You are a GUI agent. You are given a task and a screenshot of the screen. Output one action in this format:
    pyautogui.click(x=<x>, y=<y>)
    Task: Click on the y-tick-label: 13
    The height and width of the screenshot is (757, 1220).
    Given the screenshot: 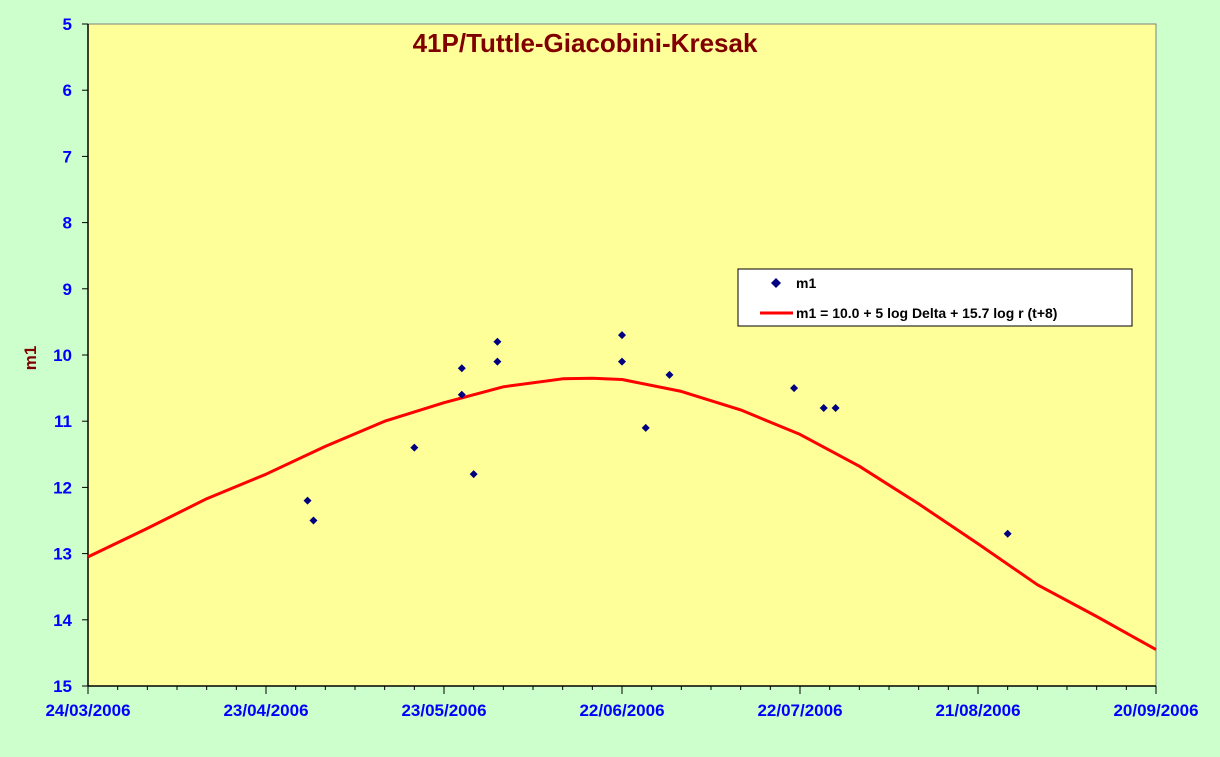 What is the action you would take?
    pyautogui.click(x=62, y=554)
    